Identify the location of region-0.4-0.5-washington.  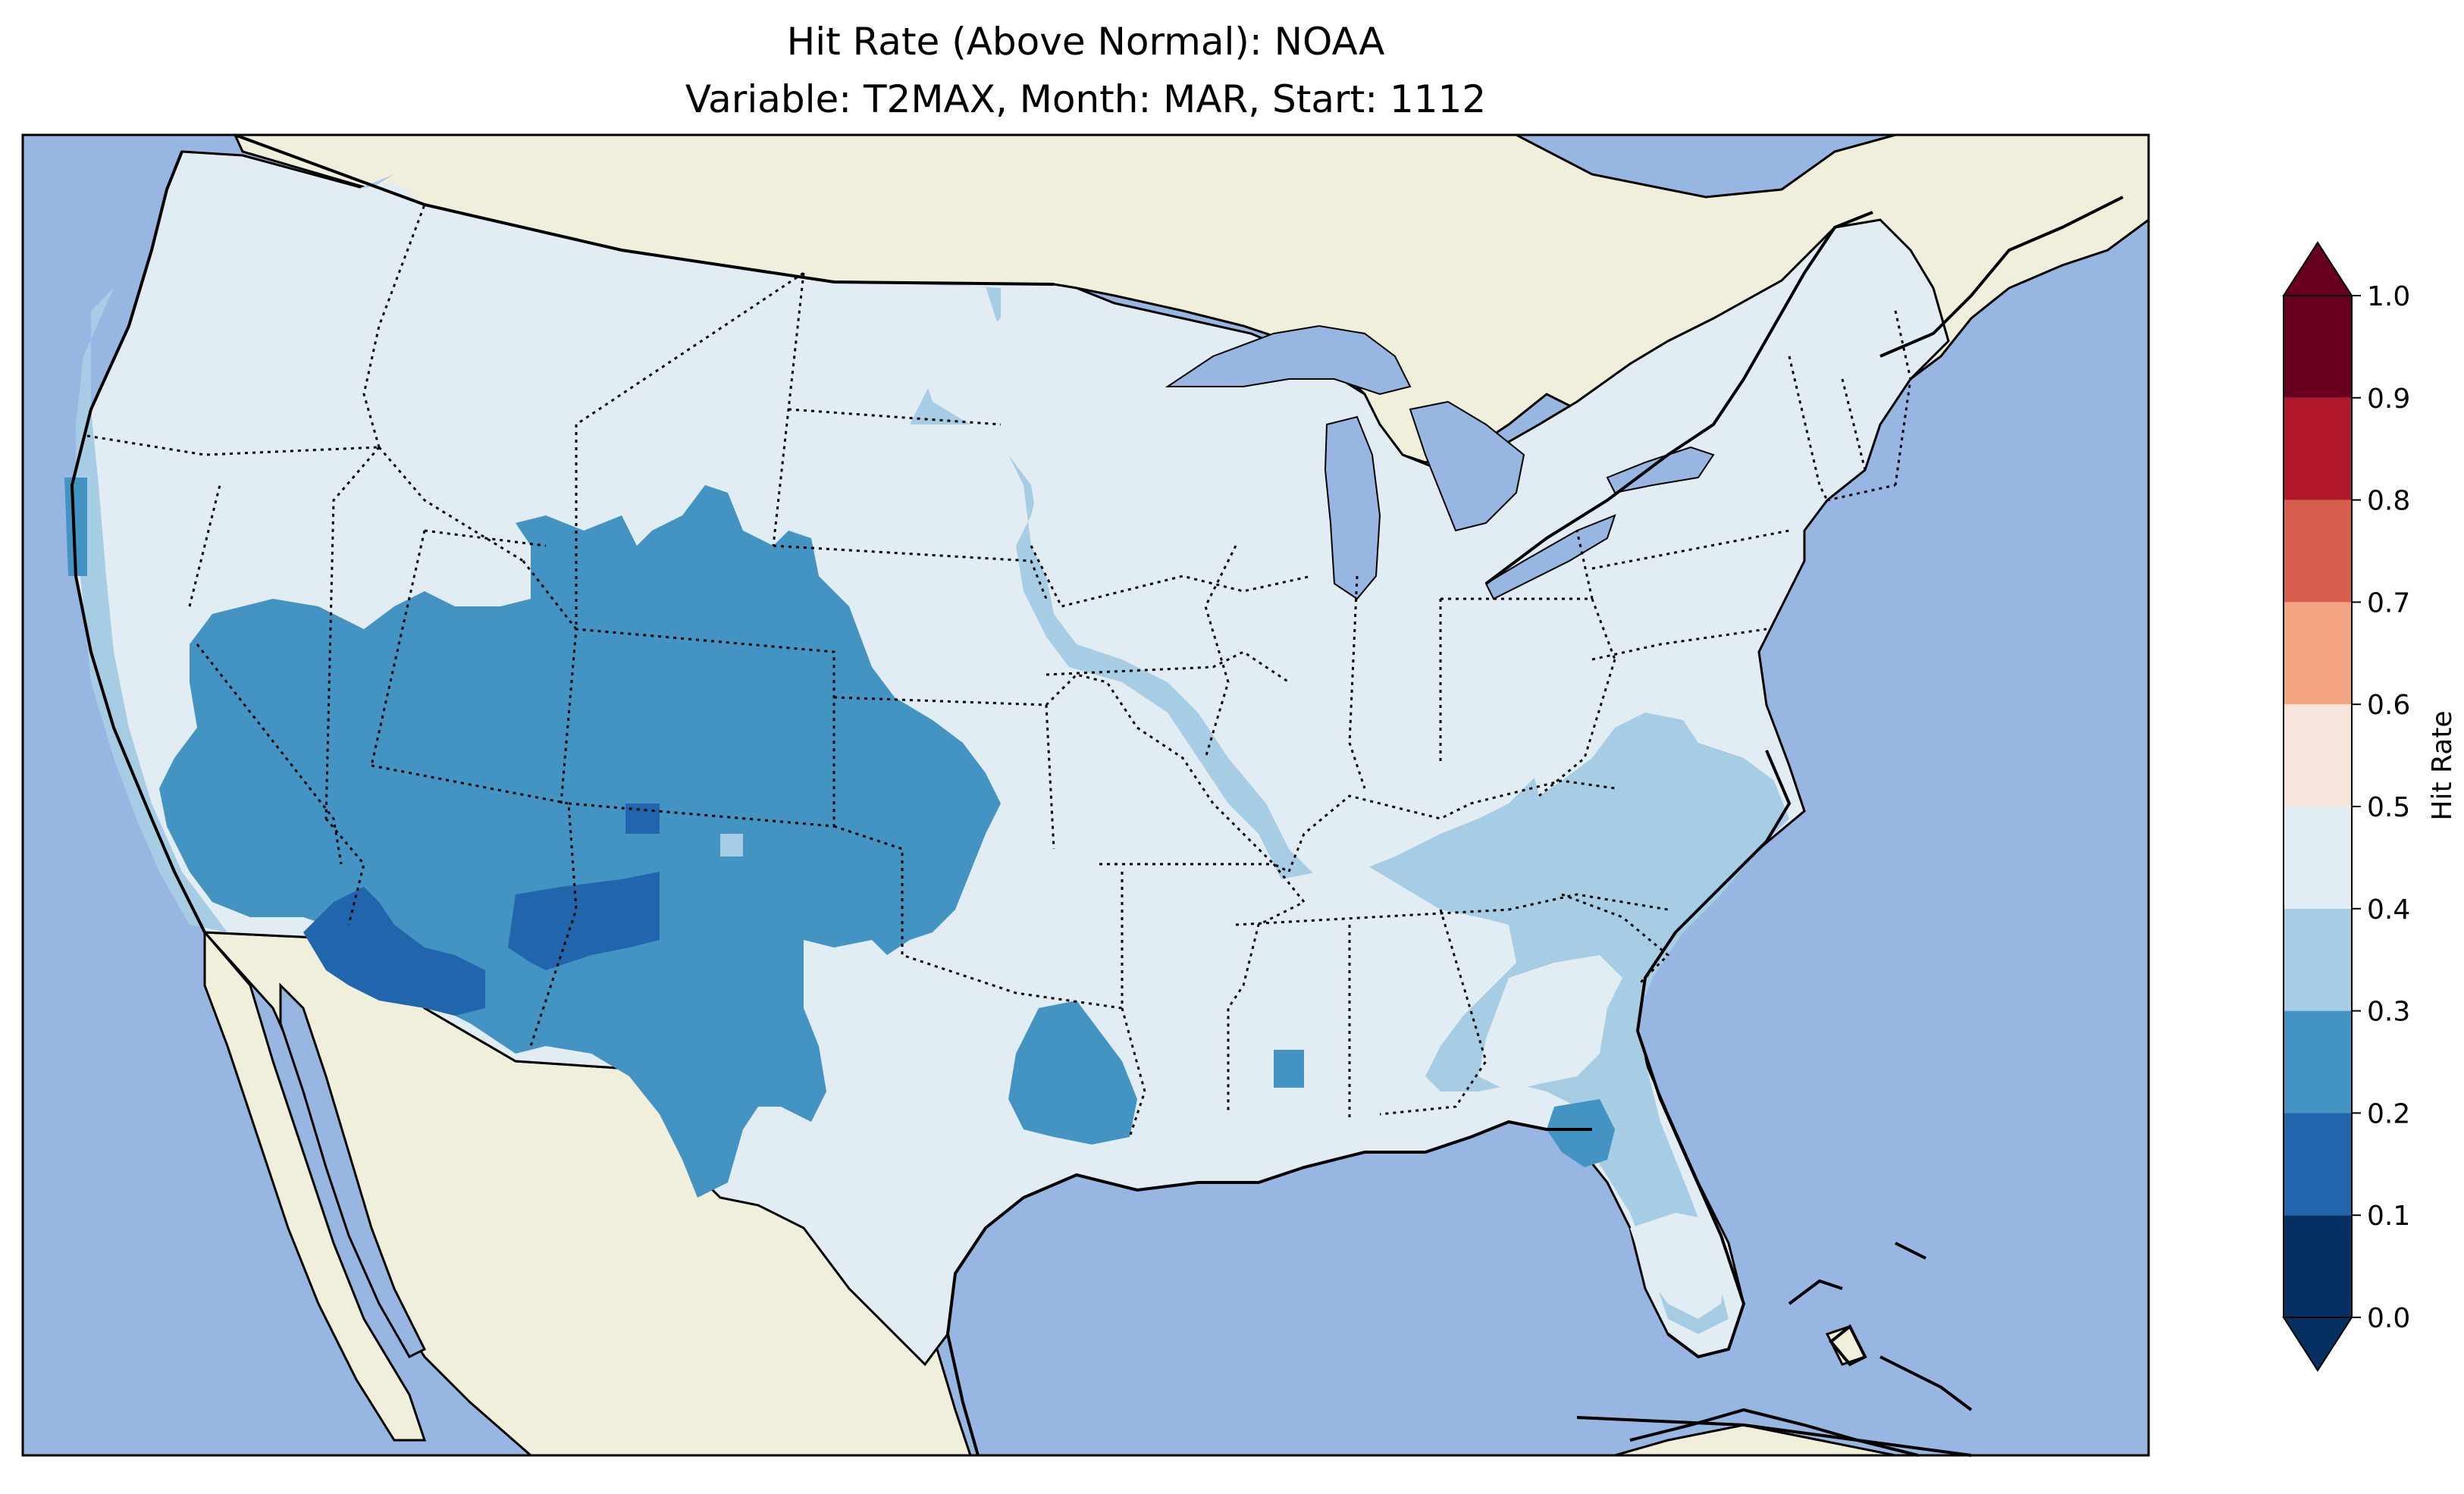
(296, 225).